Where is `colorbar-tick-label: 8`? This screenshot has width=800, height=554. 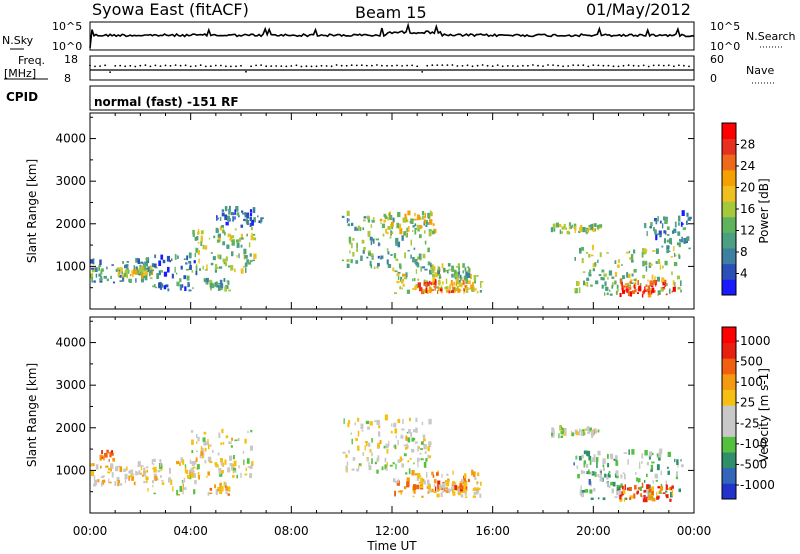 colorbar-tick-label: 8 is located at coordinates (744, 252).